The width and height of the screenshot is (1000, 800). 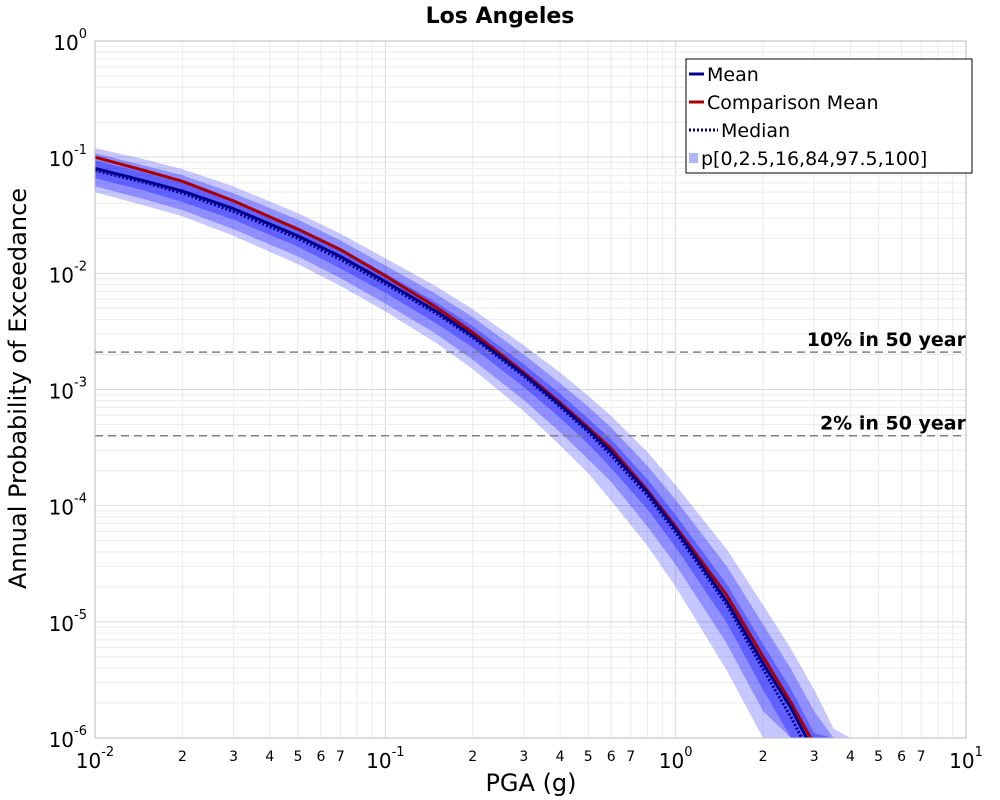 What do you see at coordinates (755, 131) in the screenshot?
I see `legend-entry-label: Median` at bounding box center [755, 131].